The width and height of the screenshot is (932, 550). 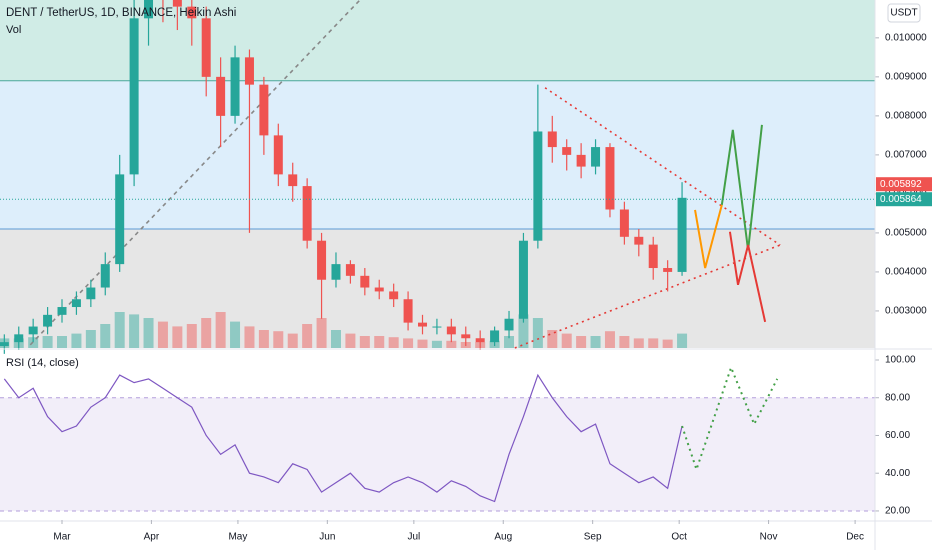 I want to click on y-tick-label: 40.00, so click(x=897, y=473).